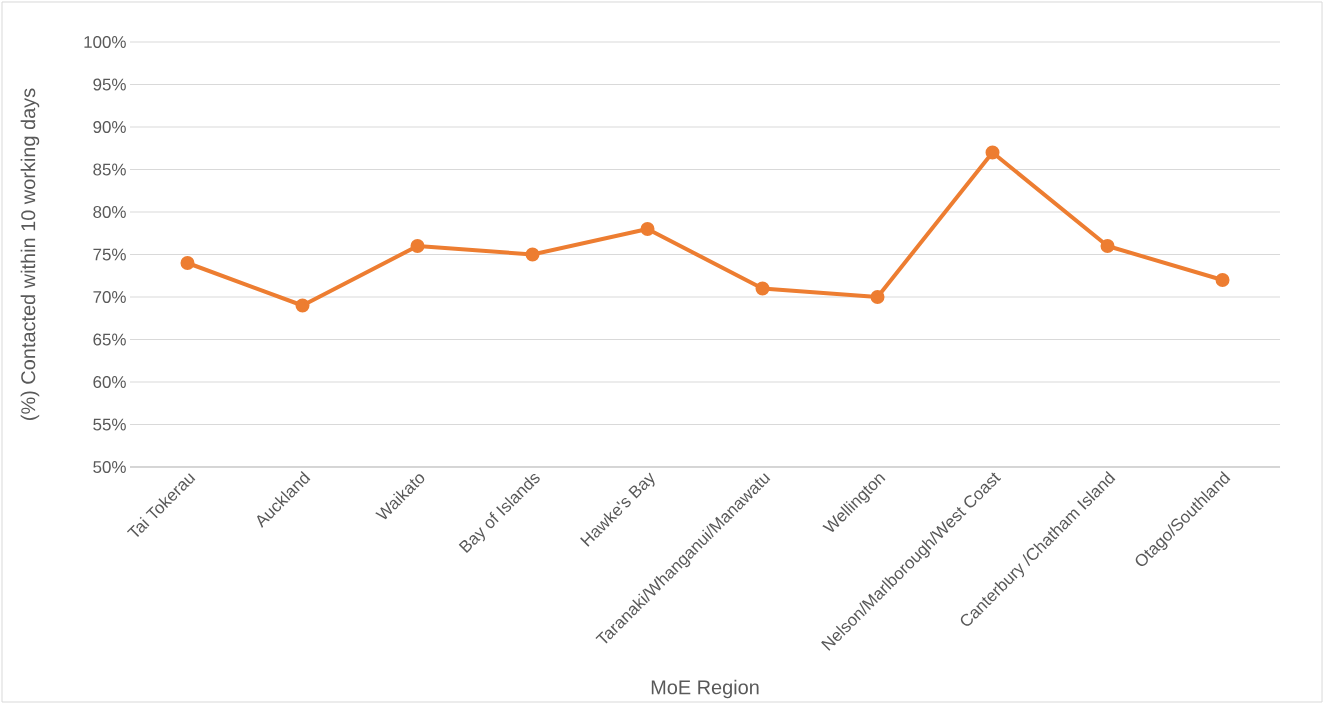 Image resolution: width=1324 pixels, height=704 pixels. What do you see at coordinates (109, 212) in the screenshot?
I see `y-tick-label: 80%` at bounding box center [109, 212].